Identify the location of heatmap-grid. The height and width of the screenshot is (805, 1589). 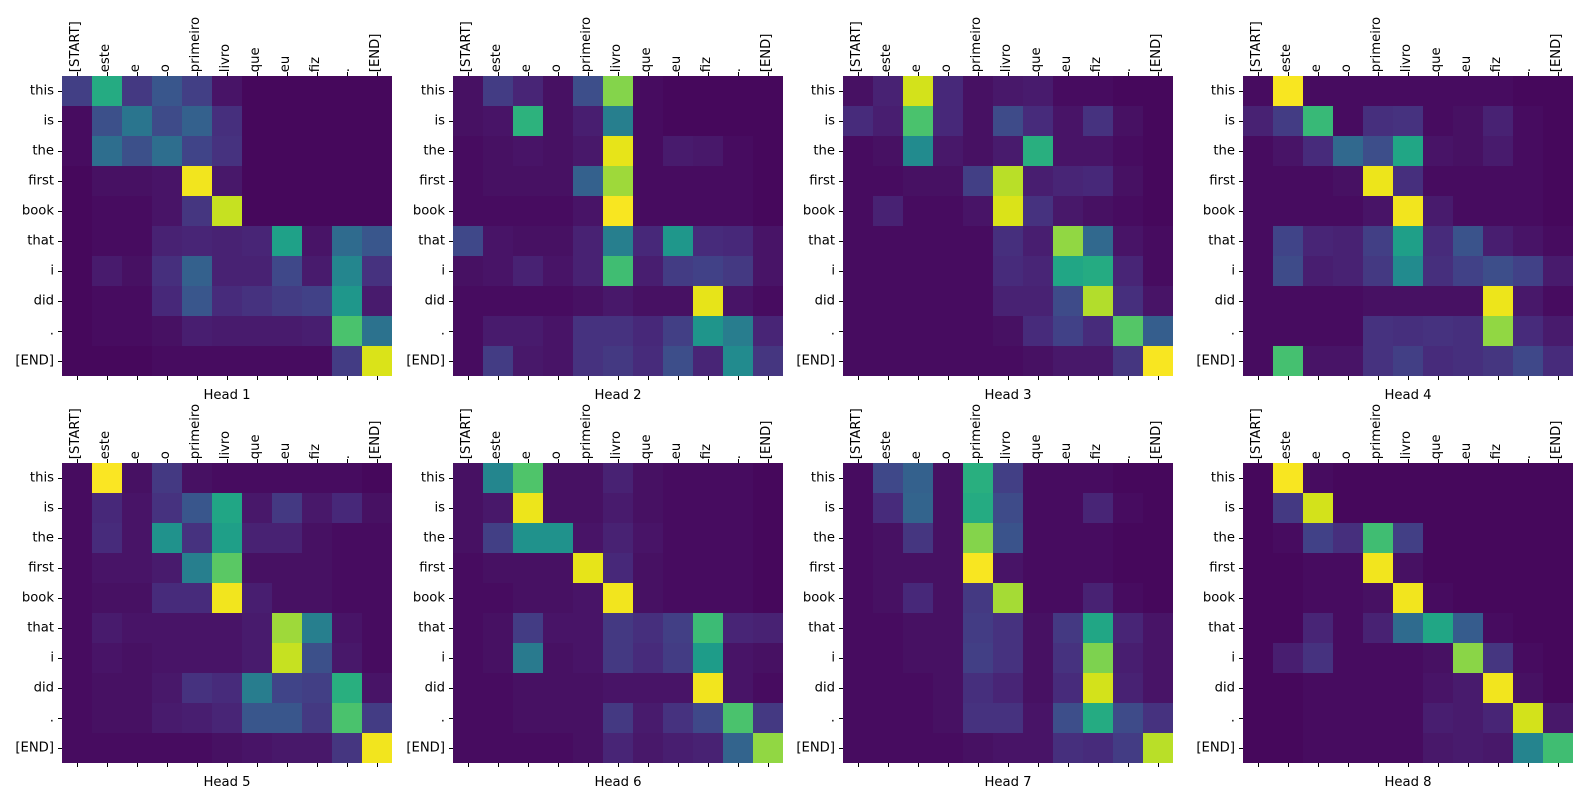
(1408, 226).